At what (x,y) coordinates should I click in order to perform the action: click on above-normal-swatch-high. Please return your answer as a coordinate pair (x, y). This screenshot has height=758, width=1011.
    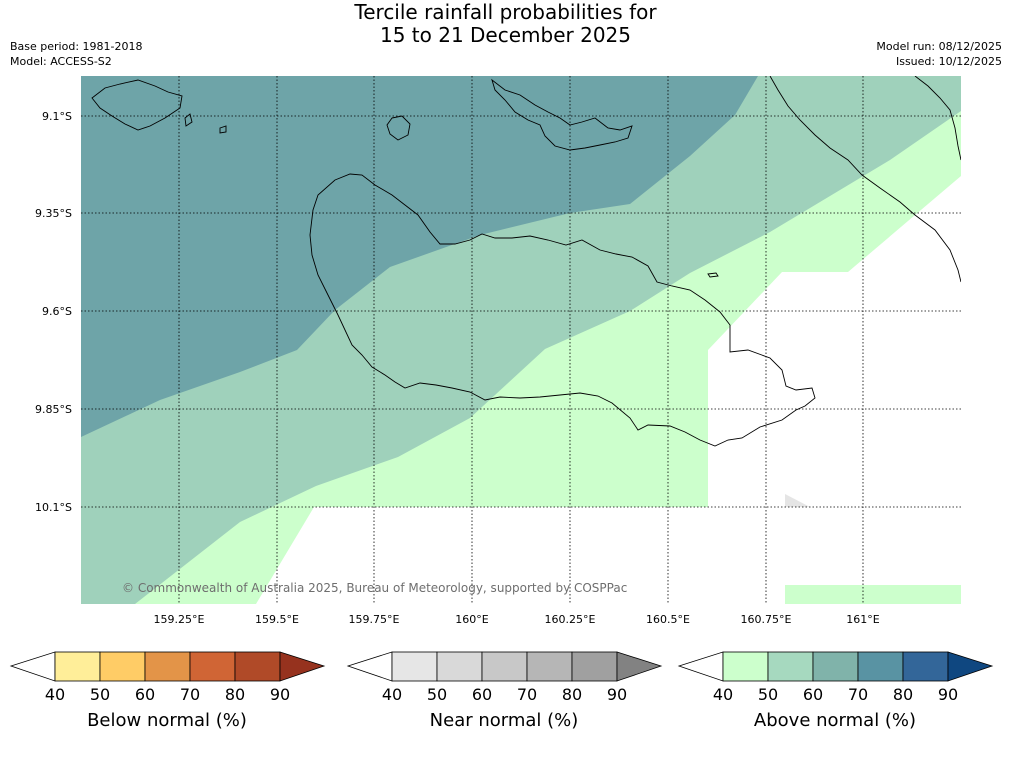
    Looking at the image, I should click on (970, 666).